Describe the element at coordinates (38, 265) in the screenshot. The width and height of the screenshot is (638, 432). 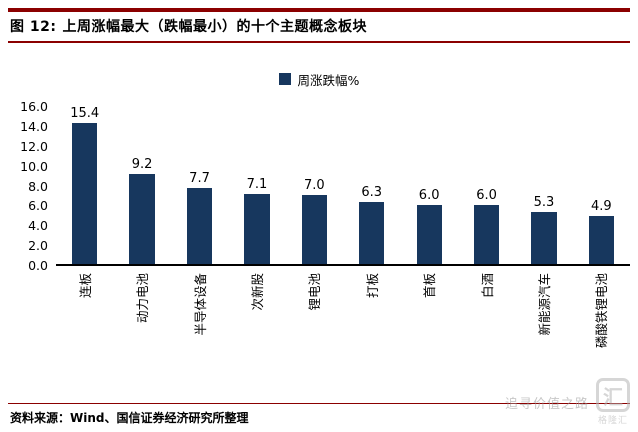
I see `y-tick-label: 0.0` at that location.